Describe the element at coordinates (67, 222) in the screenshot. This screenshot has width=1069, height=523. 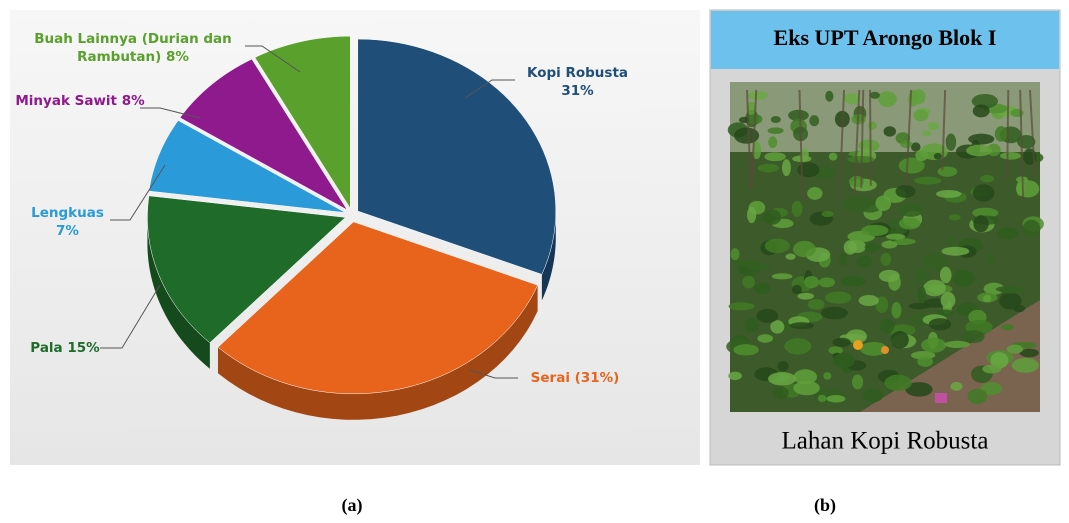
I see `slice-label: Lengkuas 7%` at that location.